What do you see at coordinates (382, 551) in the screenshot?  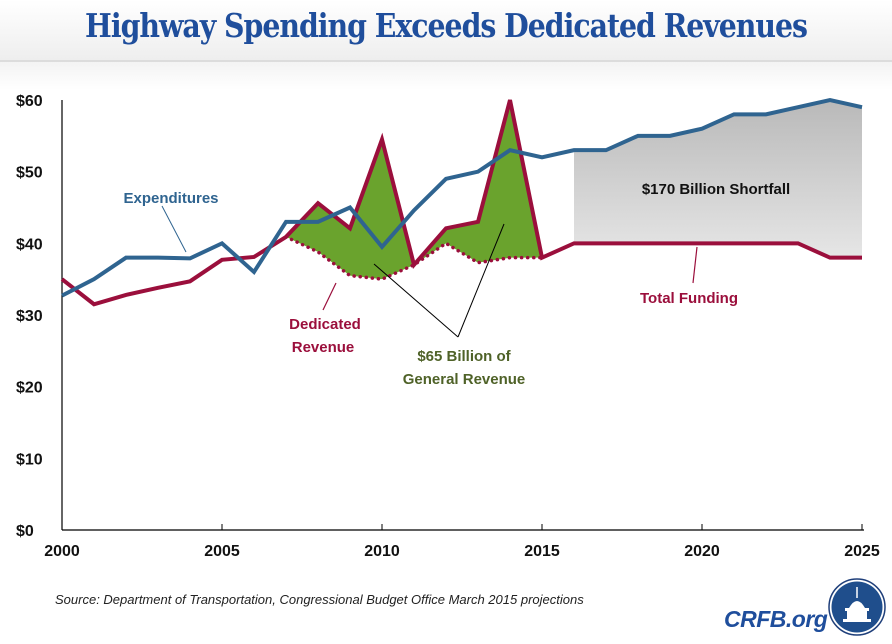 I see `x-tick-label: 2010` at bounding box center [382, 551].